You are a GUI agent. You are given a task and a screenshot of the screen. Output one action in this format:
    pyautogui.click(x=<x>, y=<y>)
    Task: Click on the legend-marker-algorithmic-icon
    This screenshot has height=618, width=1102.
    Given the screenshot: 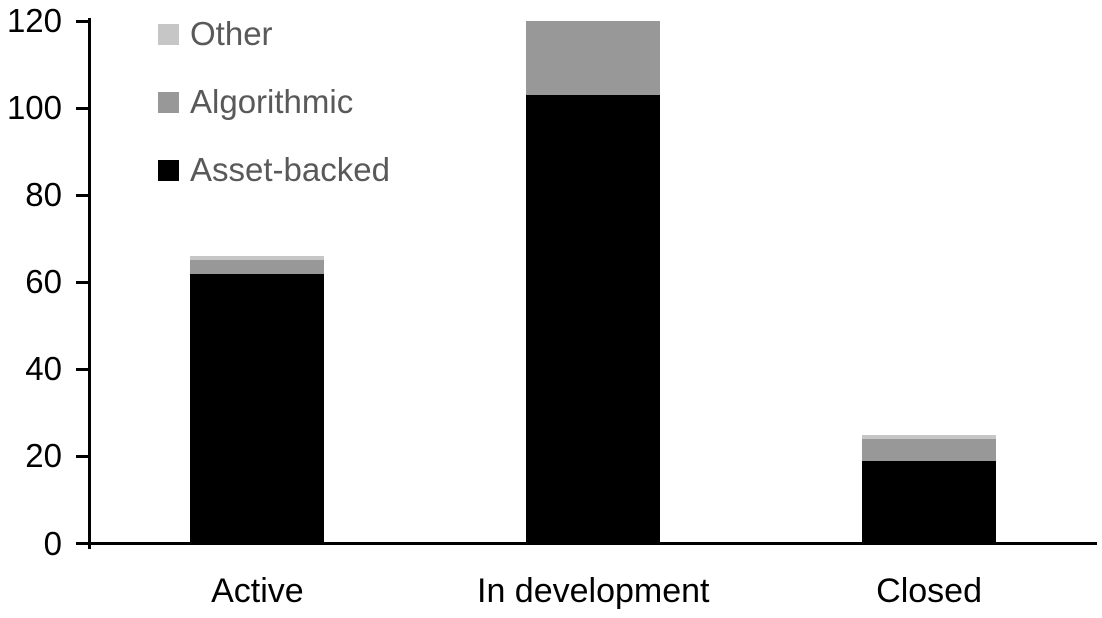 What is the action you would take?
    pyautogui.click(x=168, y=102)
    